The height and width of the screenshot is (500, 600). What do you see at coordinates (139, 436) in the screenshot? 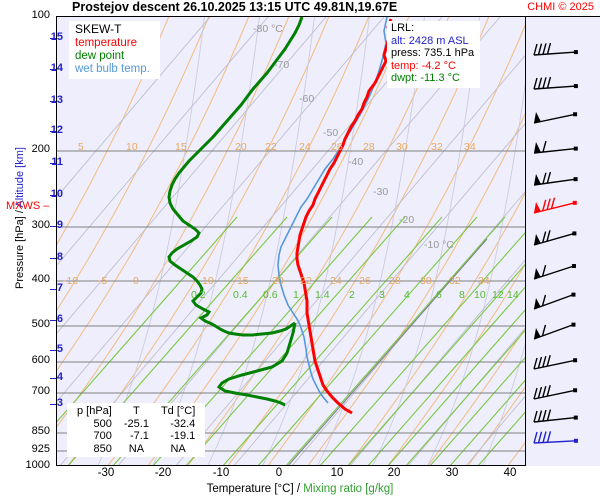
I see `table-cell: -7.1` at bounding box center [139, 436].